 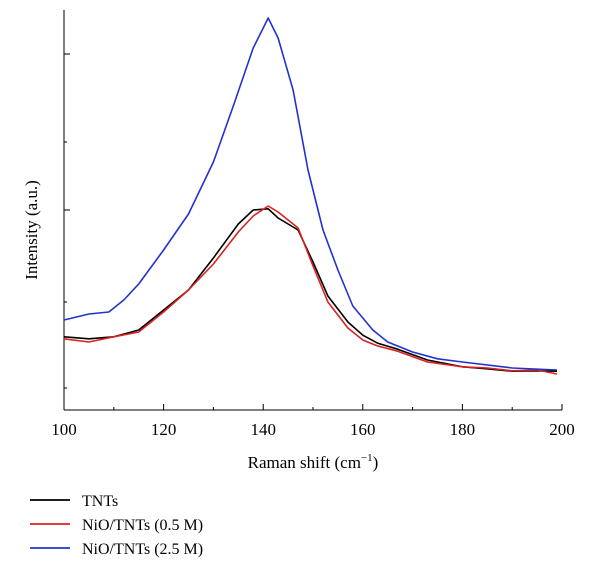 What do you see at coordinates (31, 230) in the screenshot?
I see `y-axis-label: Intensity (a.u.)` at bounding box center [31, 230].